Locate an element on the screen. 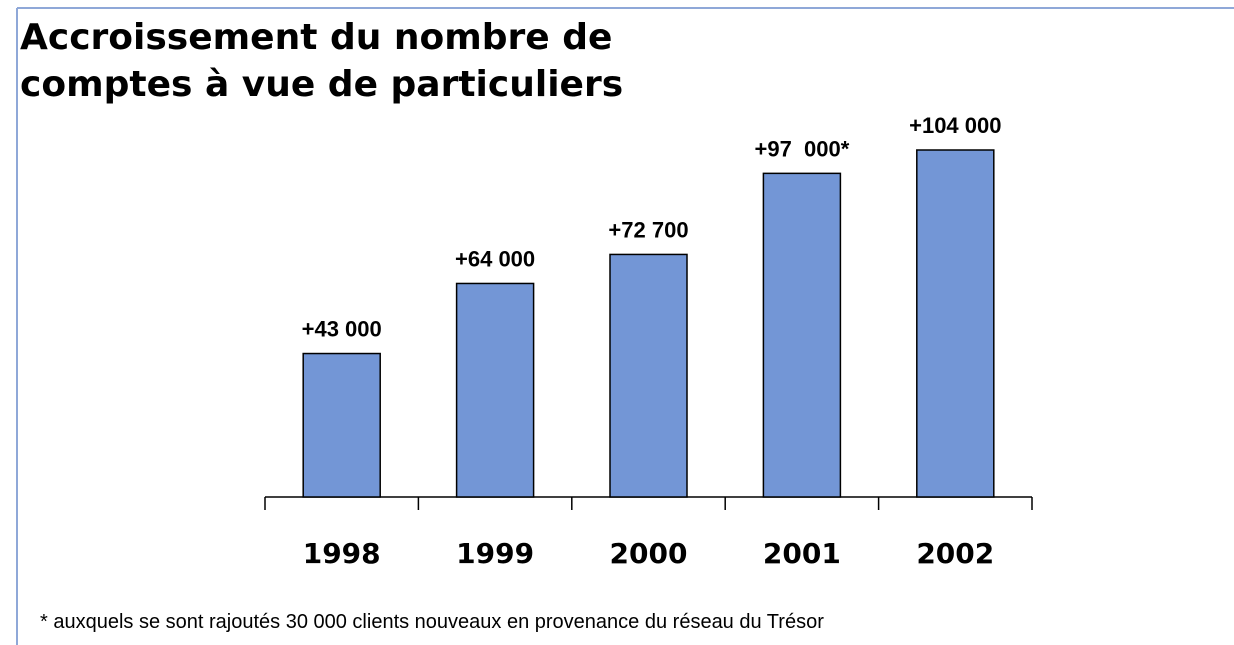 This screenshot has width=1234, height=645. x-tick-label: 1999 is located at coordinates (495, 553).